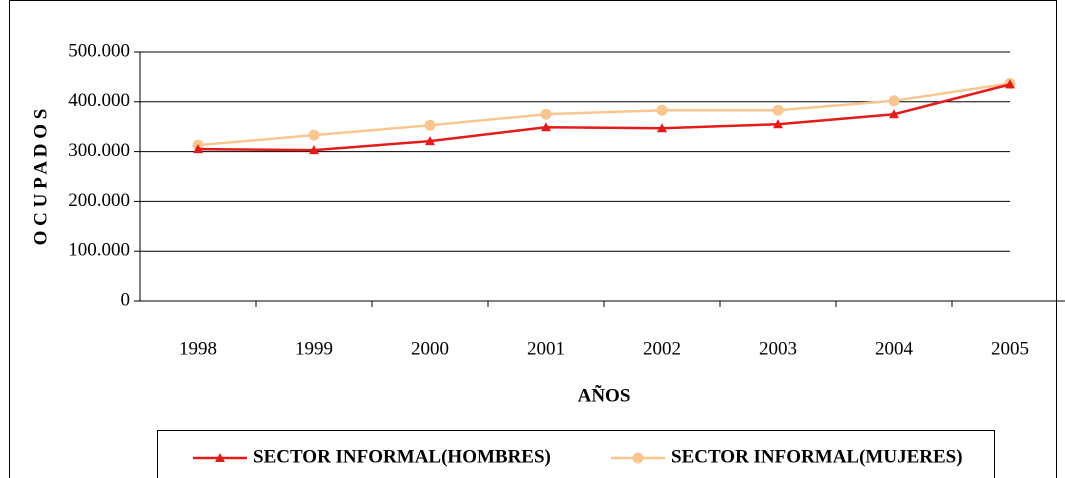 This screenshot has height=478, width=1065. What do you see at coordinates (40, 177) in the screenshot?
I see `y-axis-label: O C U P A D O S` at bounding box center [40, 177].